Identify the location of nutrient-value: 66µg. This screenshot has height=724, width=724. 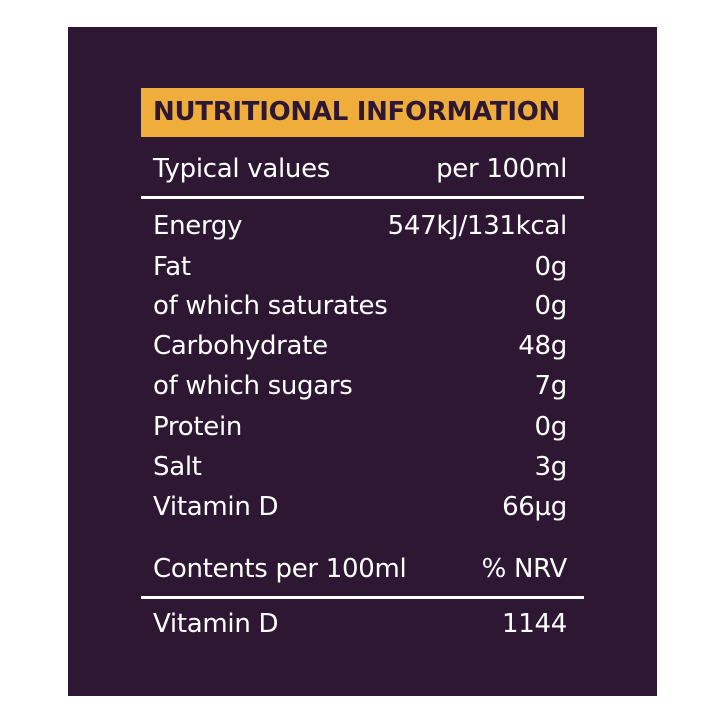
(534, 507).